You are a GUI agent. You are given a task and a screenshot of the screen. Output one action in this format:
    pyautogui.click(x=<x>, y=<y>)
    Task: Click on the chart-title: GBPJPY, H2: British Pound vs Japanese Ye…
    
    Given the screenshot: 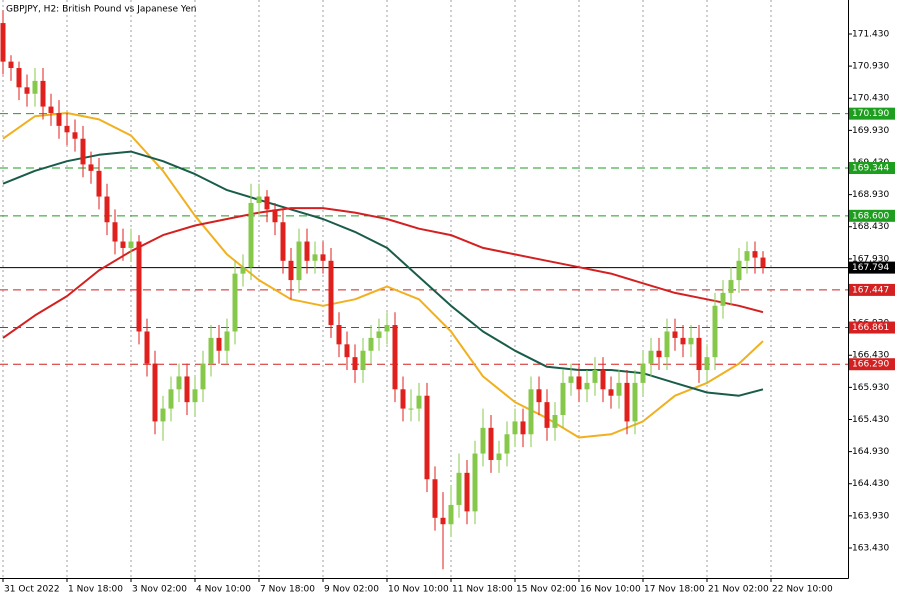 What is the action you would take?
    pyautogui.click(x=101, y=10)
    